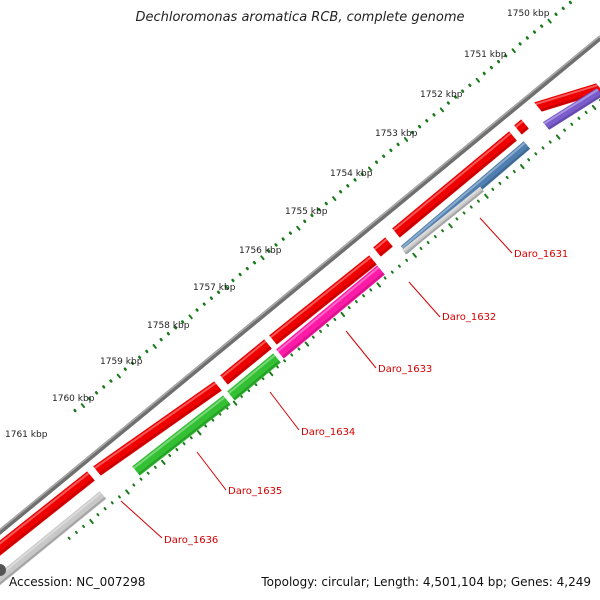 The width and height of the screenshot is (600, 600). I want to click on kbp-label: 1757 kbp, so click(214, 288).